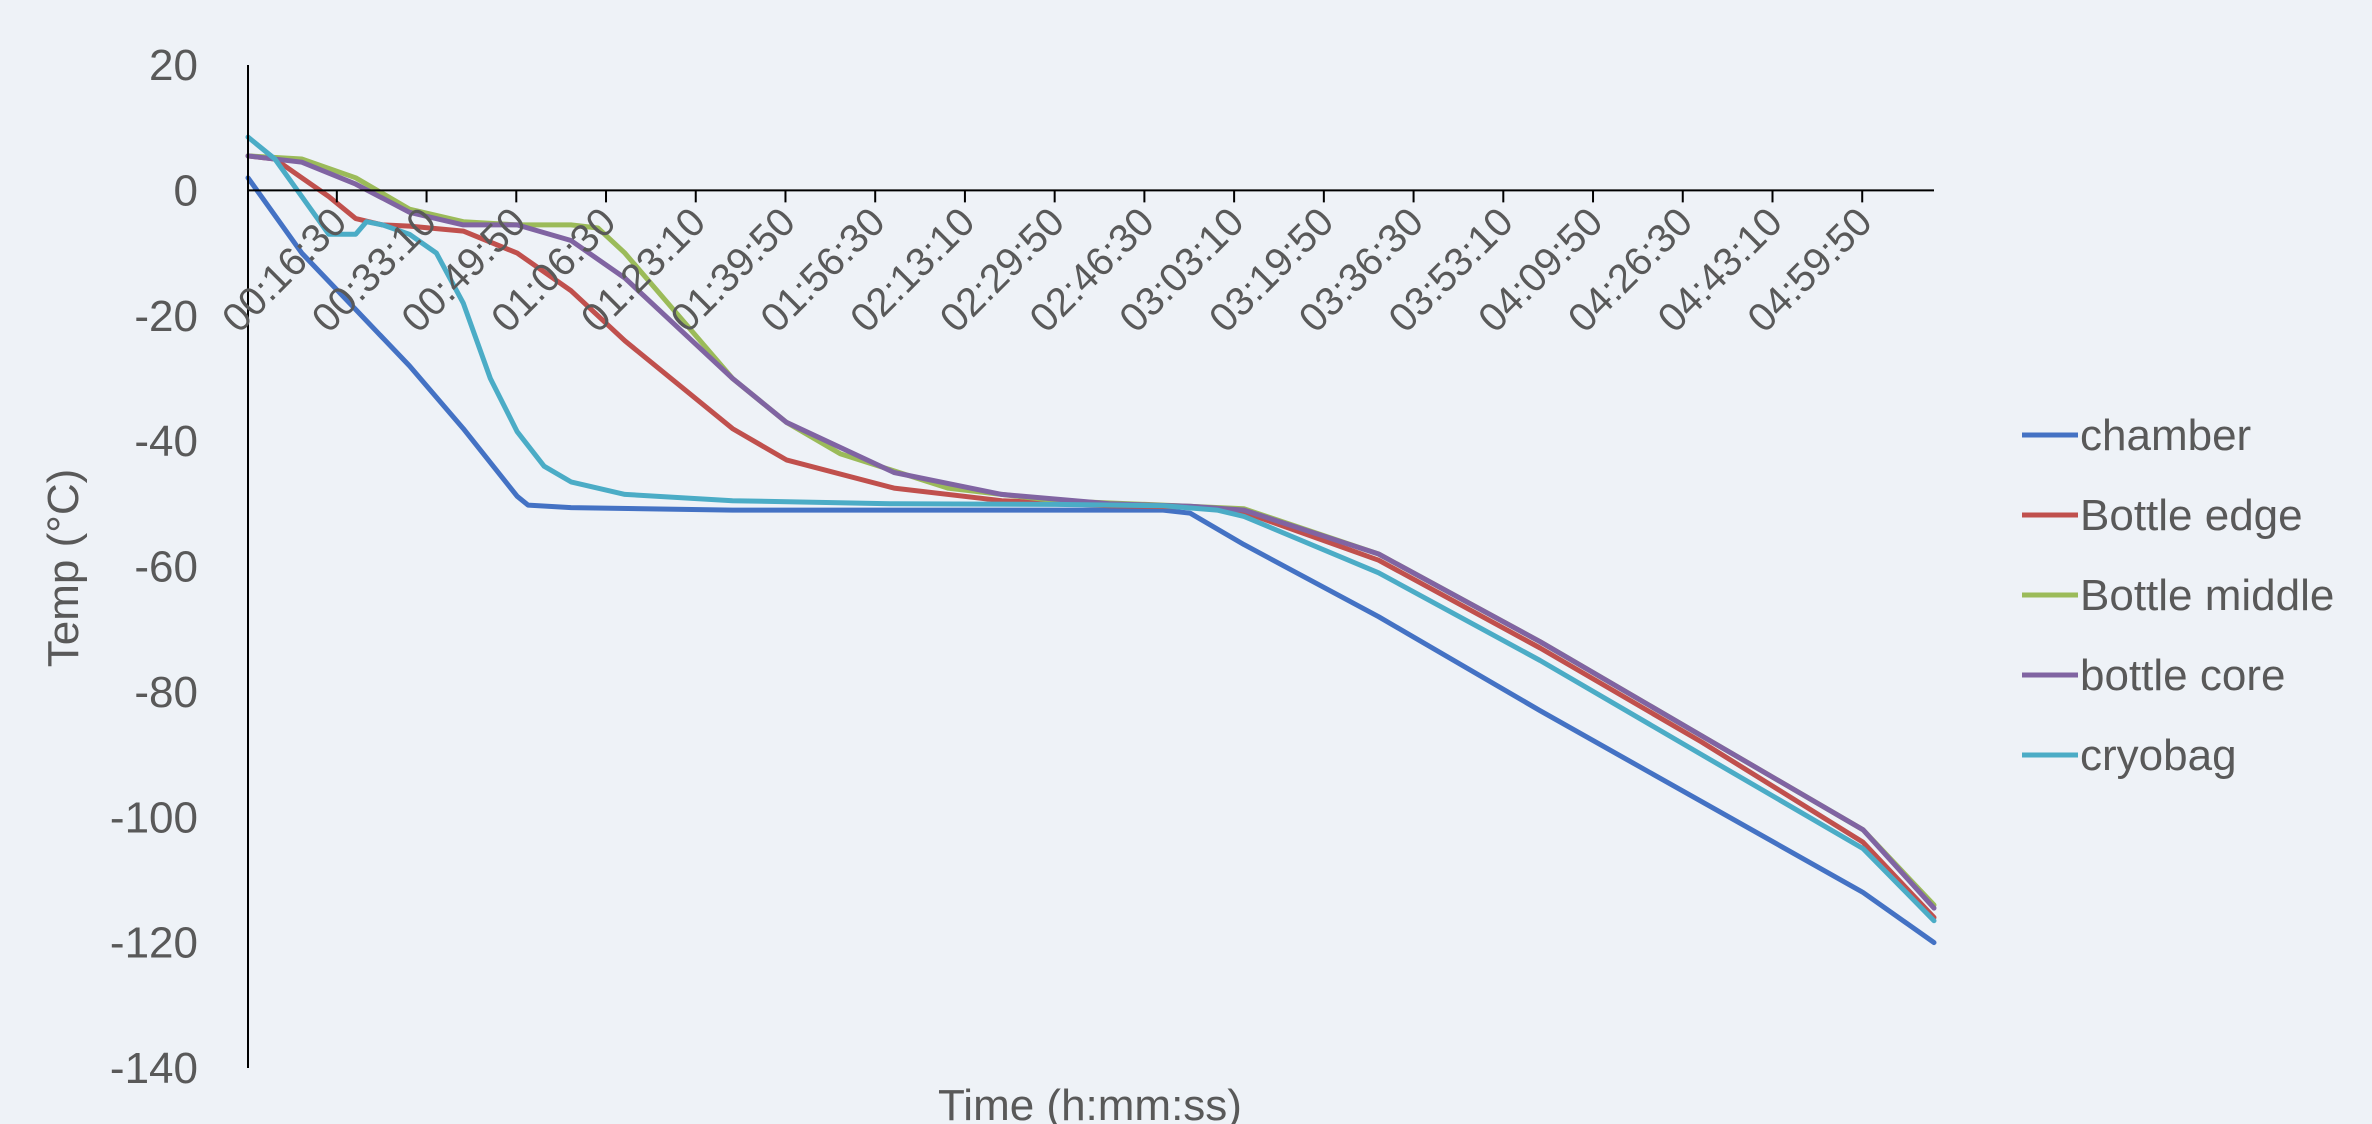 The height and width of the screenshot is (1124, 2372). What do you see at coordinates (166, 567) in the screenshot?
I see `y-tick-label: -60` at bounding box center [166, 567].